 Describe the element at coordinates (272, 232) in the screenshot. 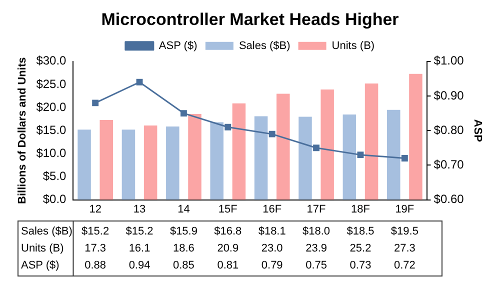

I see `data-label: $18.1` at that location.